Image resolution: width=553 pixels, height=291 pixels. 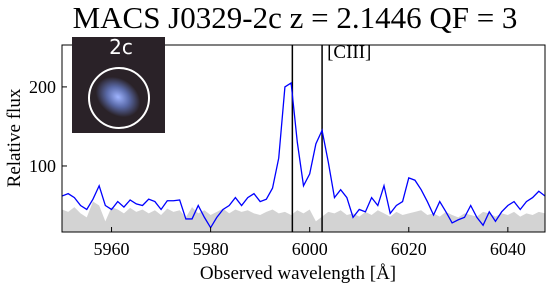 I want to click on noise-area, so click(x=303, y=216).